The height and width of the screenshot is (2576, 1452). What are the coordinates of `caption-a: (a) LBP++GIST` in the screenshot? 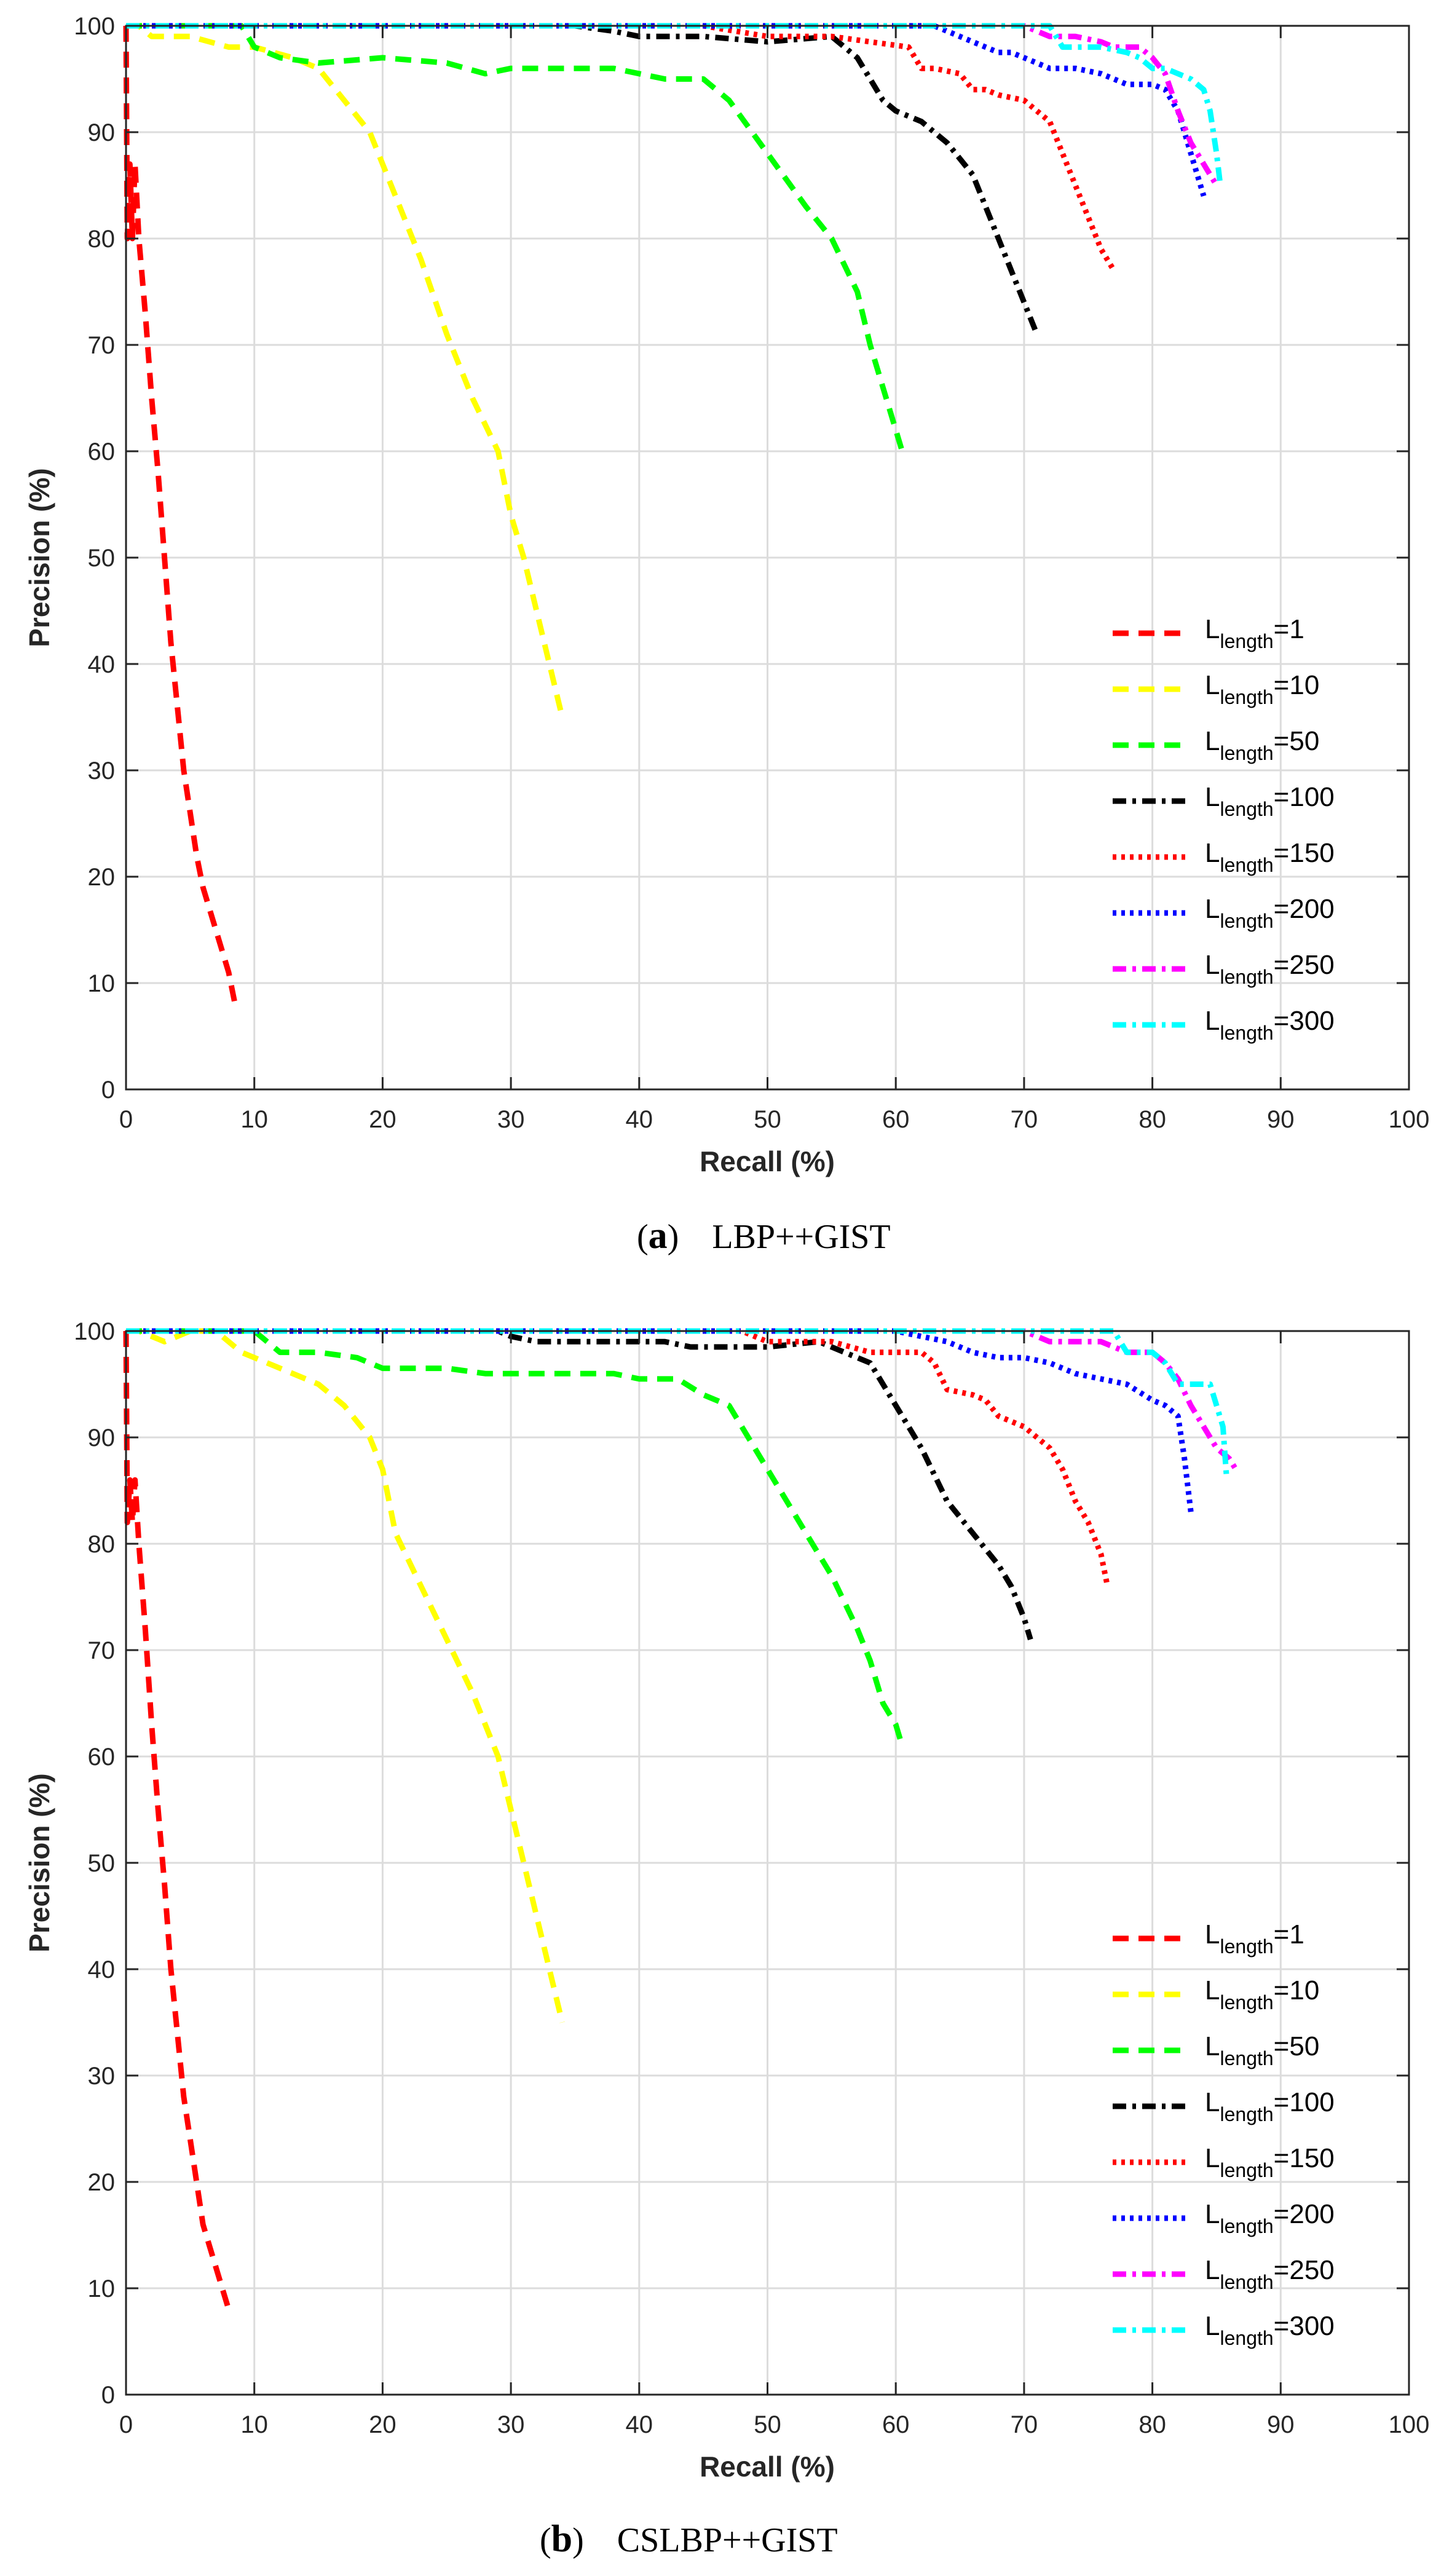 It's located at (764, 1236).